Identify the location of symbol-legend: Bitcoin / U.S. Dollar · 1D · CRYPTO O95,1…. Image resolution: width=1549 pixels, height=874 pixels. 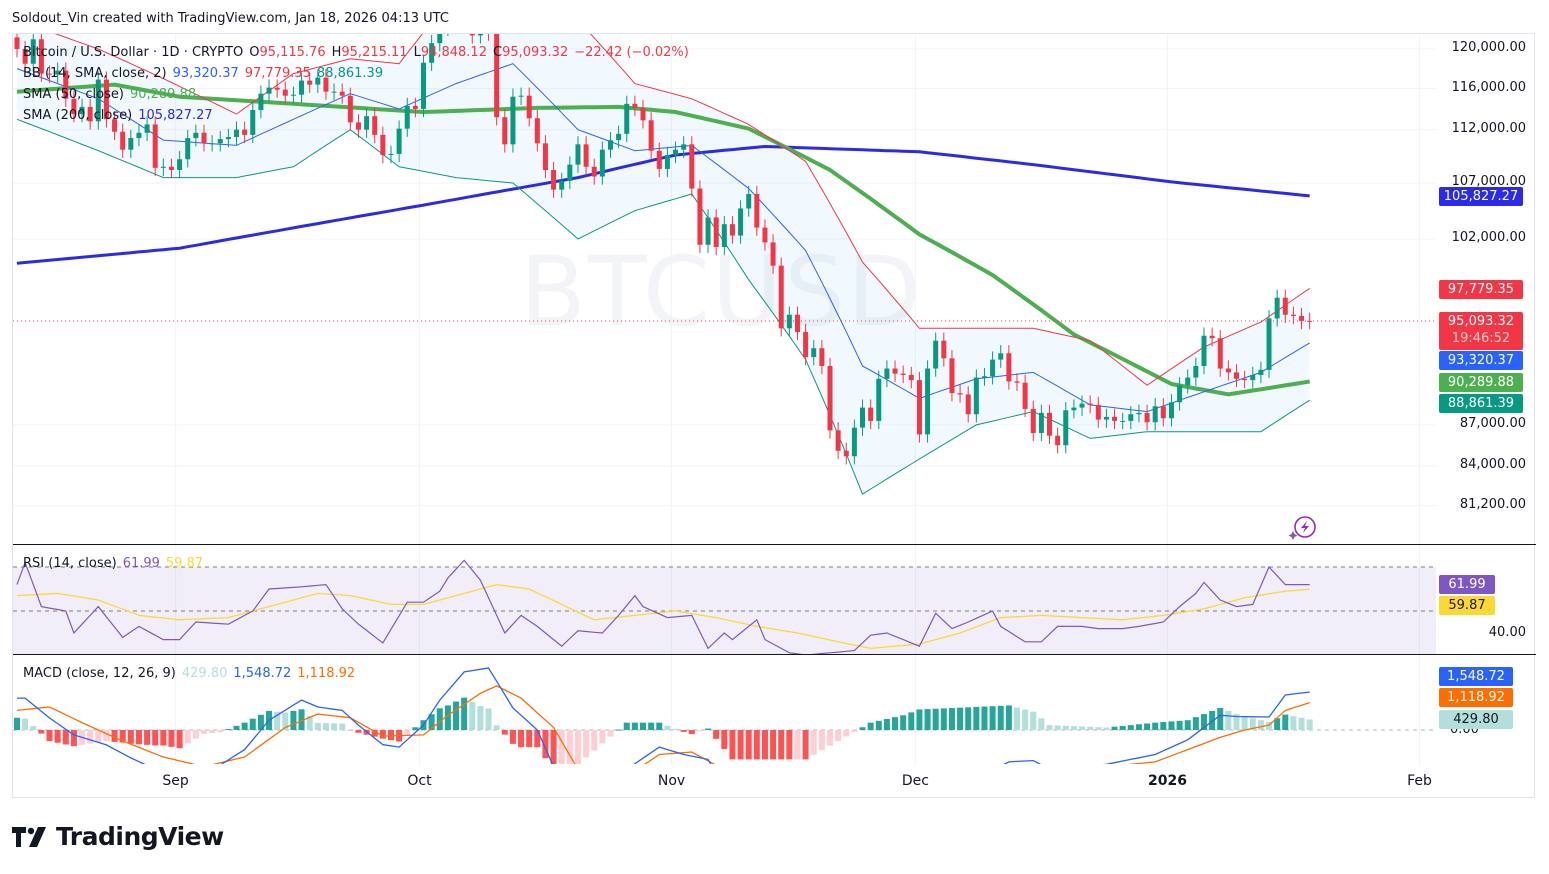
(359, 52).